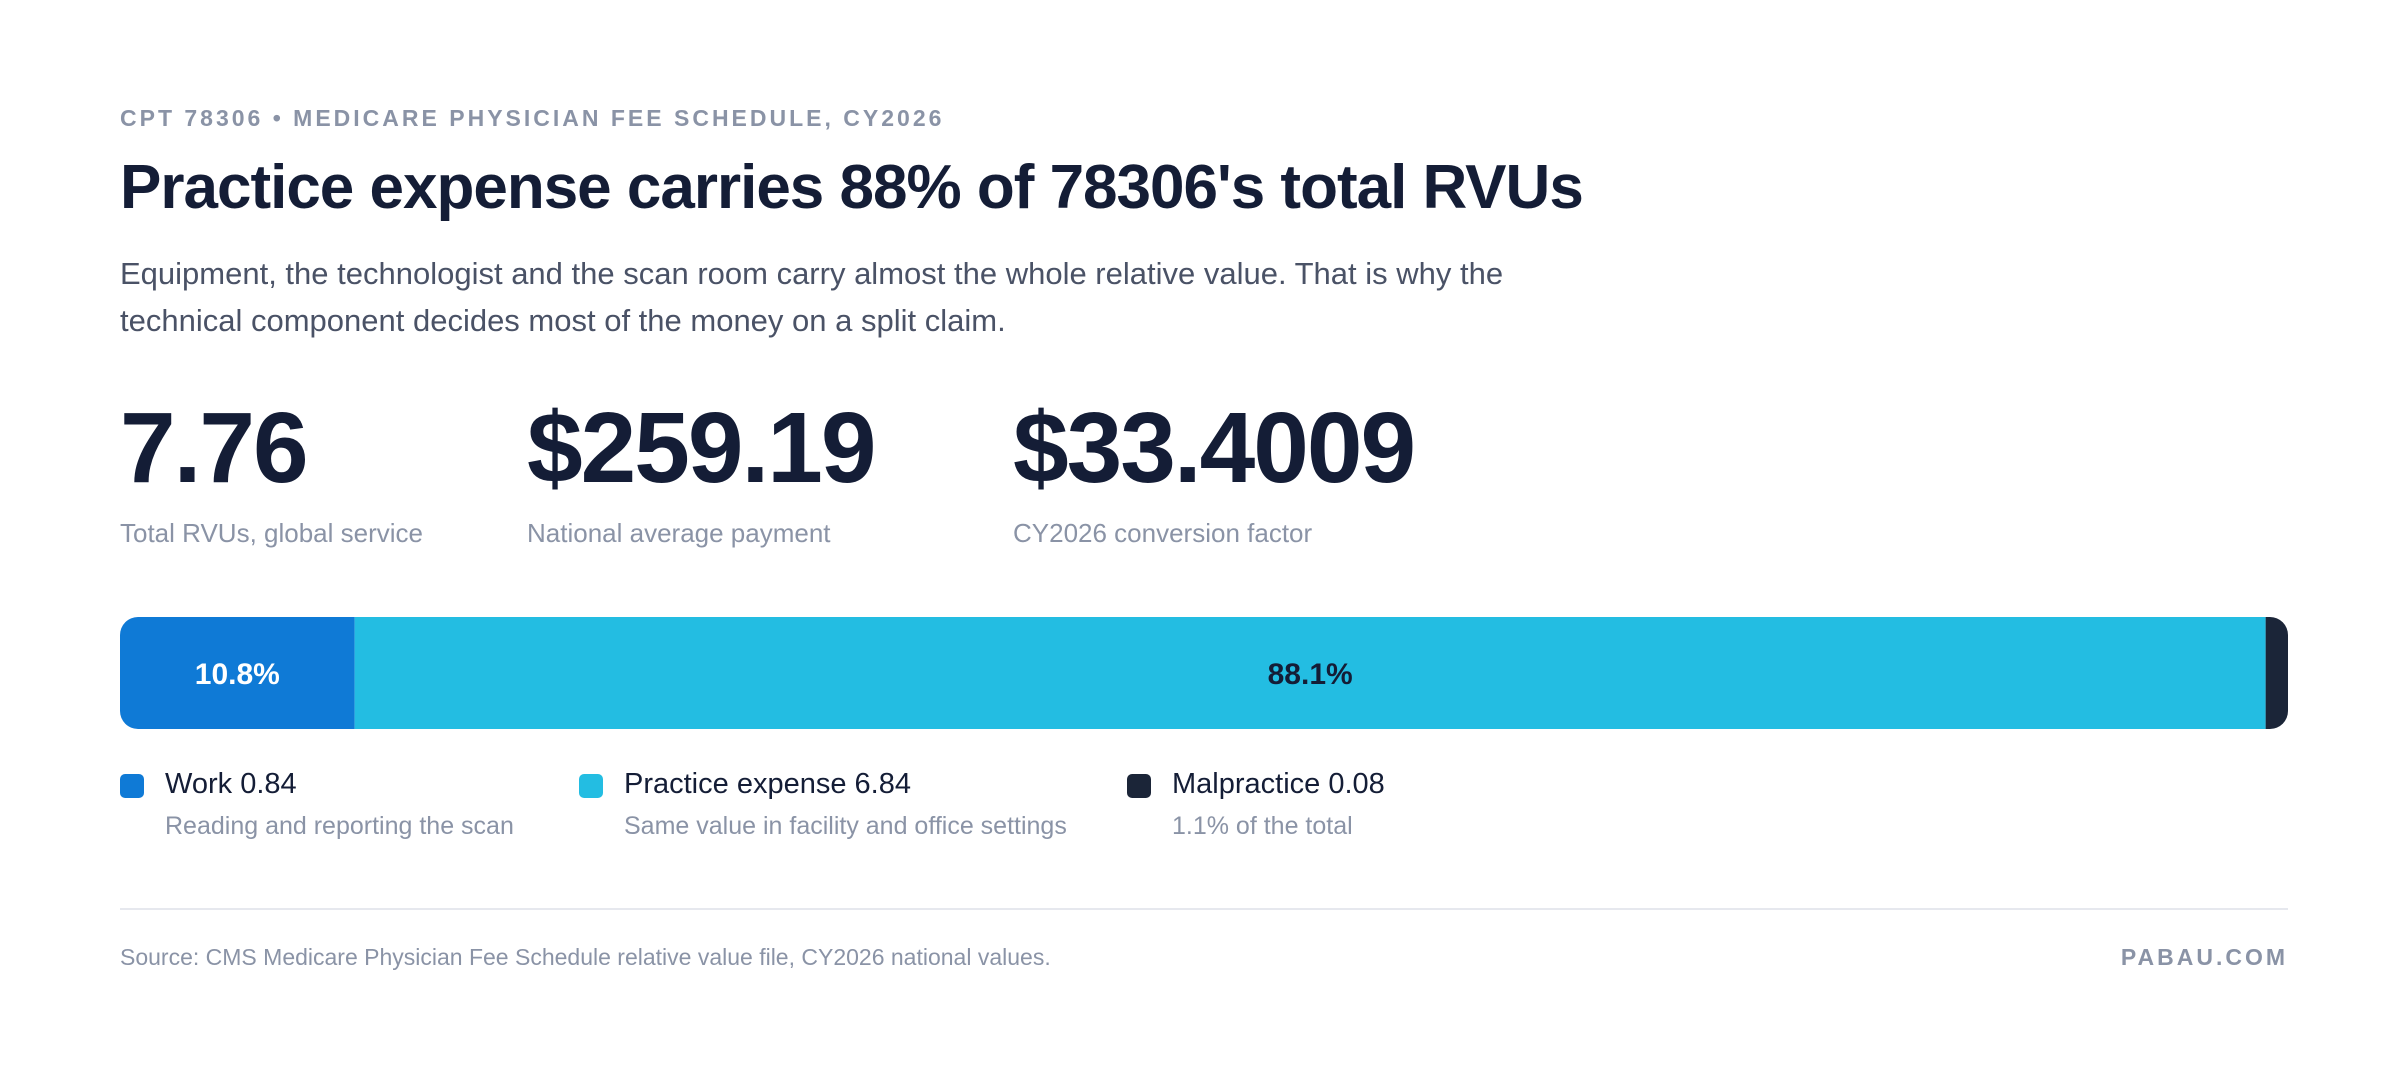  What do you see at coordinates (231, 784) in the screenshot?
I see `legend-title: Work 0.84` at bounding box center [231, 784].